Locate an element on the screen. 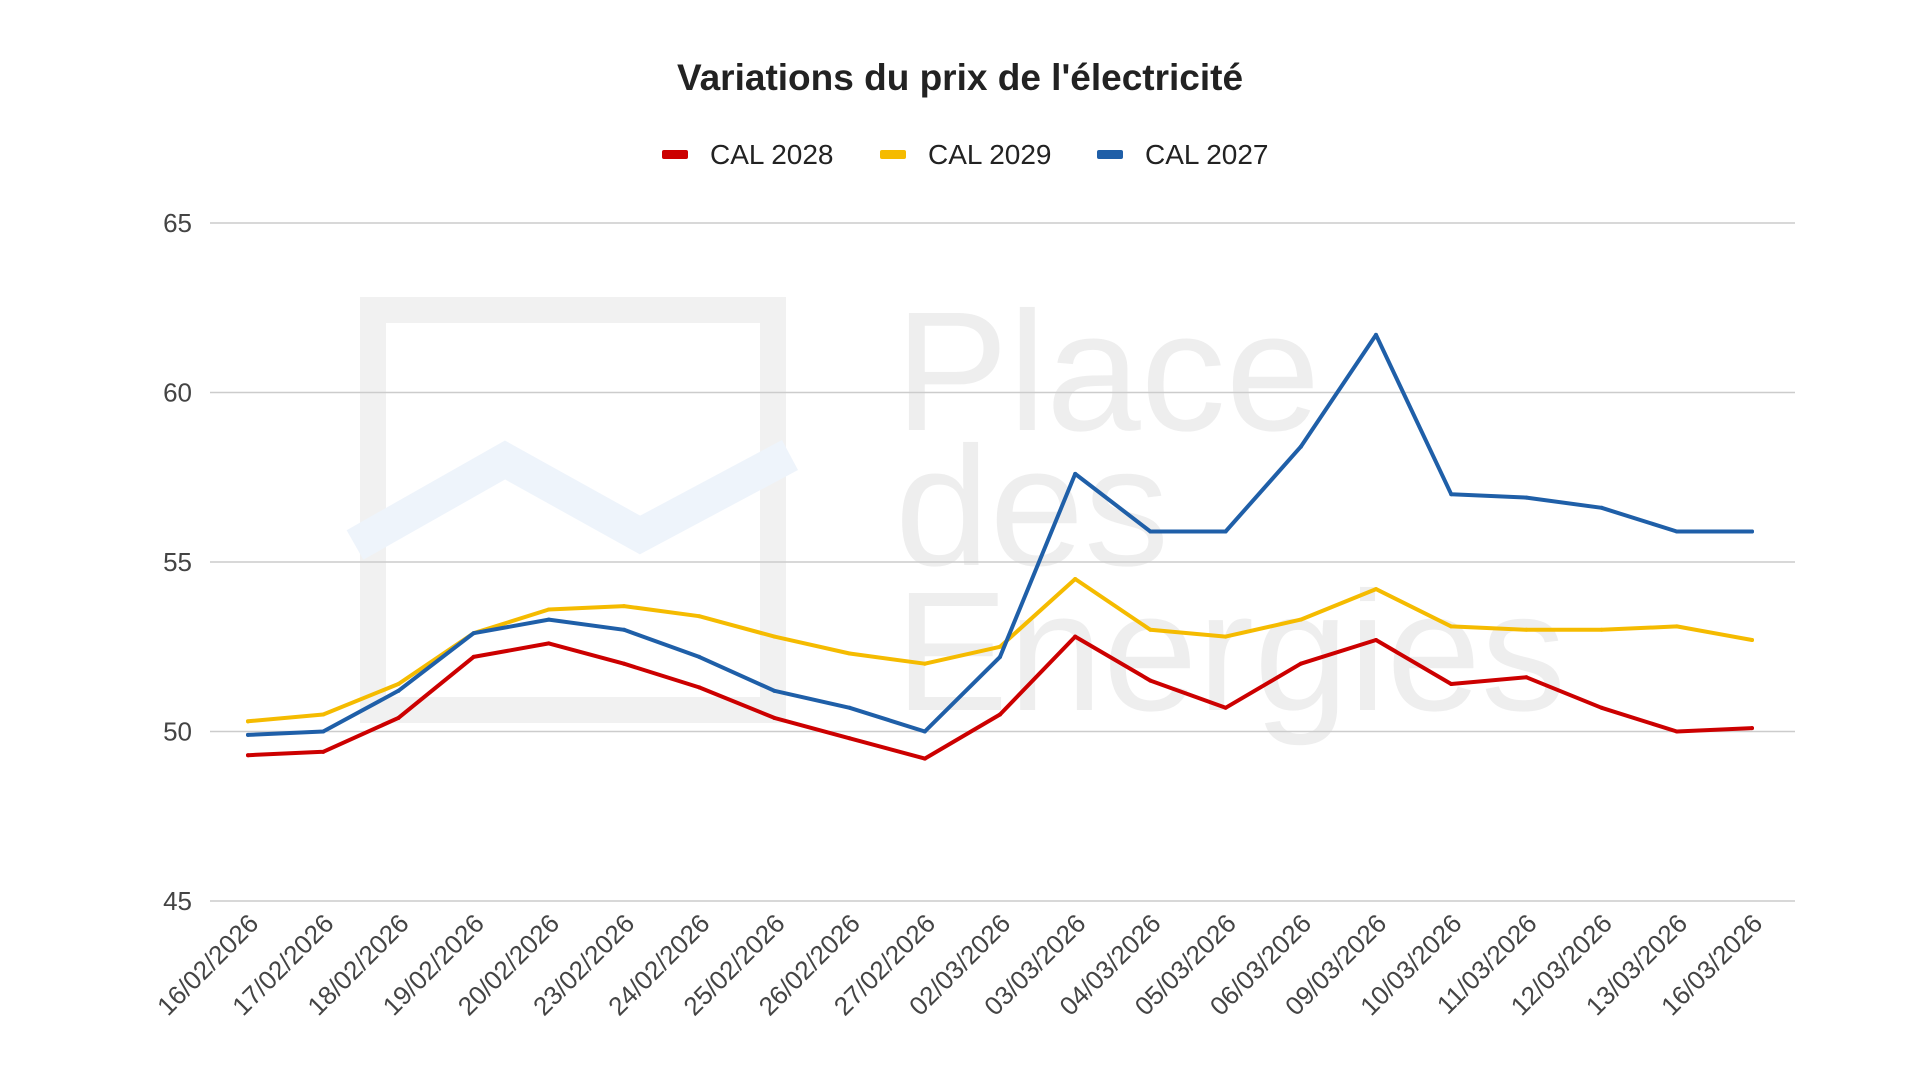 The image size is (1920, 1080). watermark-word-2: des is located at coordinates (1032, 507).